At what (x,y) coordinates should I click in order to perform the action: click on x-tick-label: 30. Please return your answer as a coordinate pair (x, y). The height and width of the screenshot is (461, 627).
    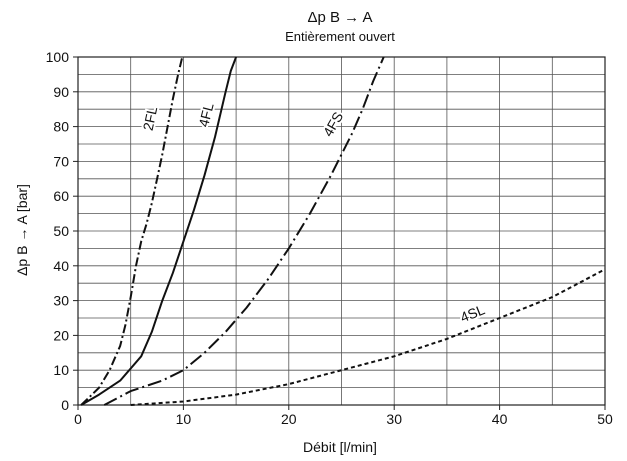
    Looking at the image, I should click on (394, 419).